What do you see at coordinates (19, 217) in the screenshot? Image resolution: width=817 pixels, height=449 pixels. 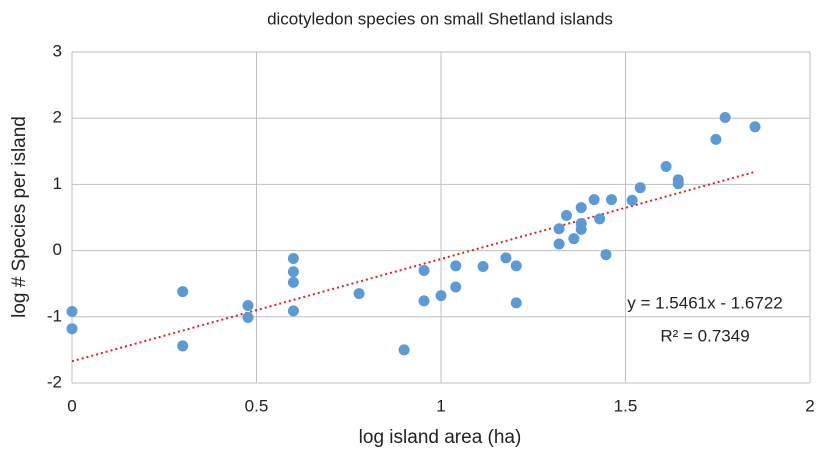 I see `y-axis-label: log # Species per island` at bounding box center [19, 217].